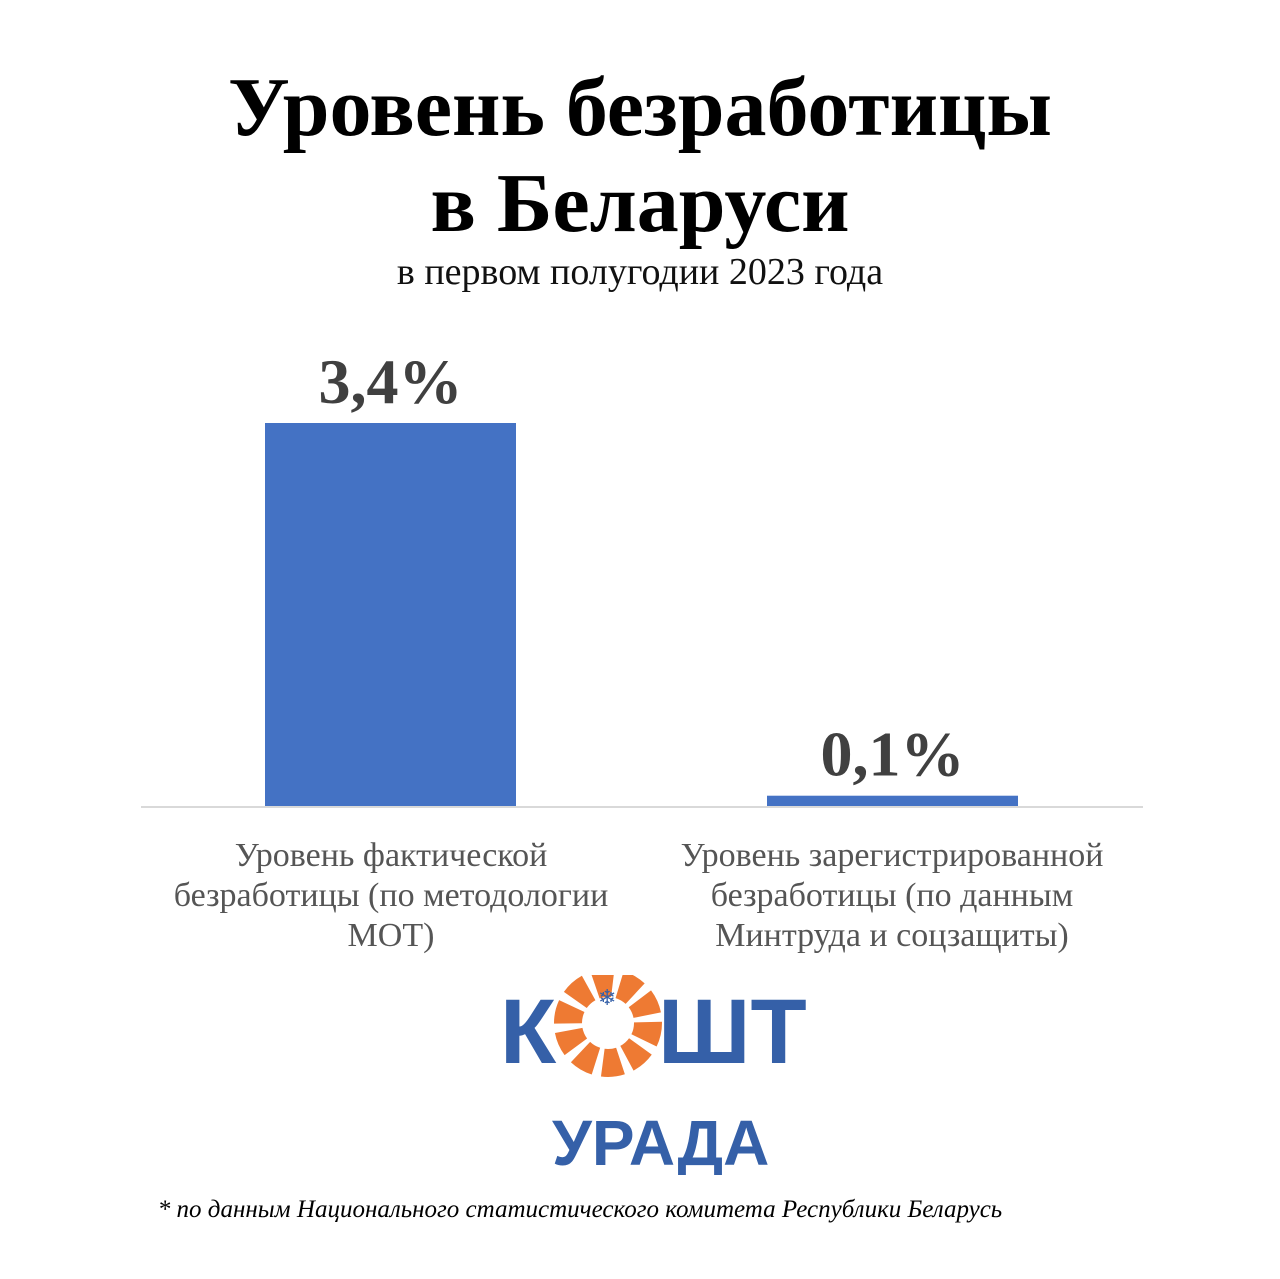  Describe the element at coordinates (640, 272) in the screenshot. I see `chart-subtitle: в первом полугодии 2023 года` at that location.